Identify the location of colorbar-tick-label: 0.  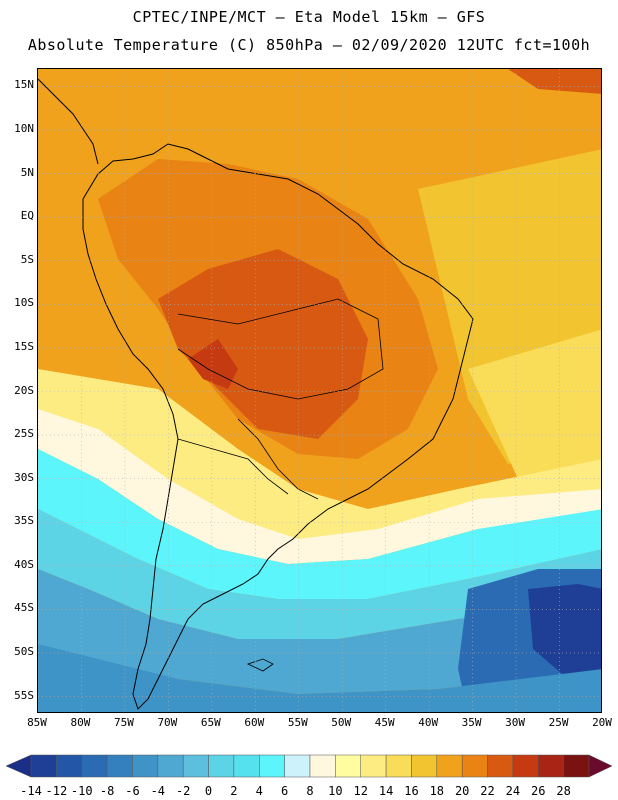
(208, 791).